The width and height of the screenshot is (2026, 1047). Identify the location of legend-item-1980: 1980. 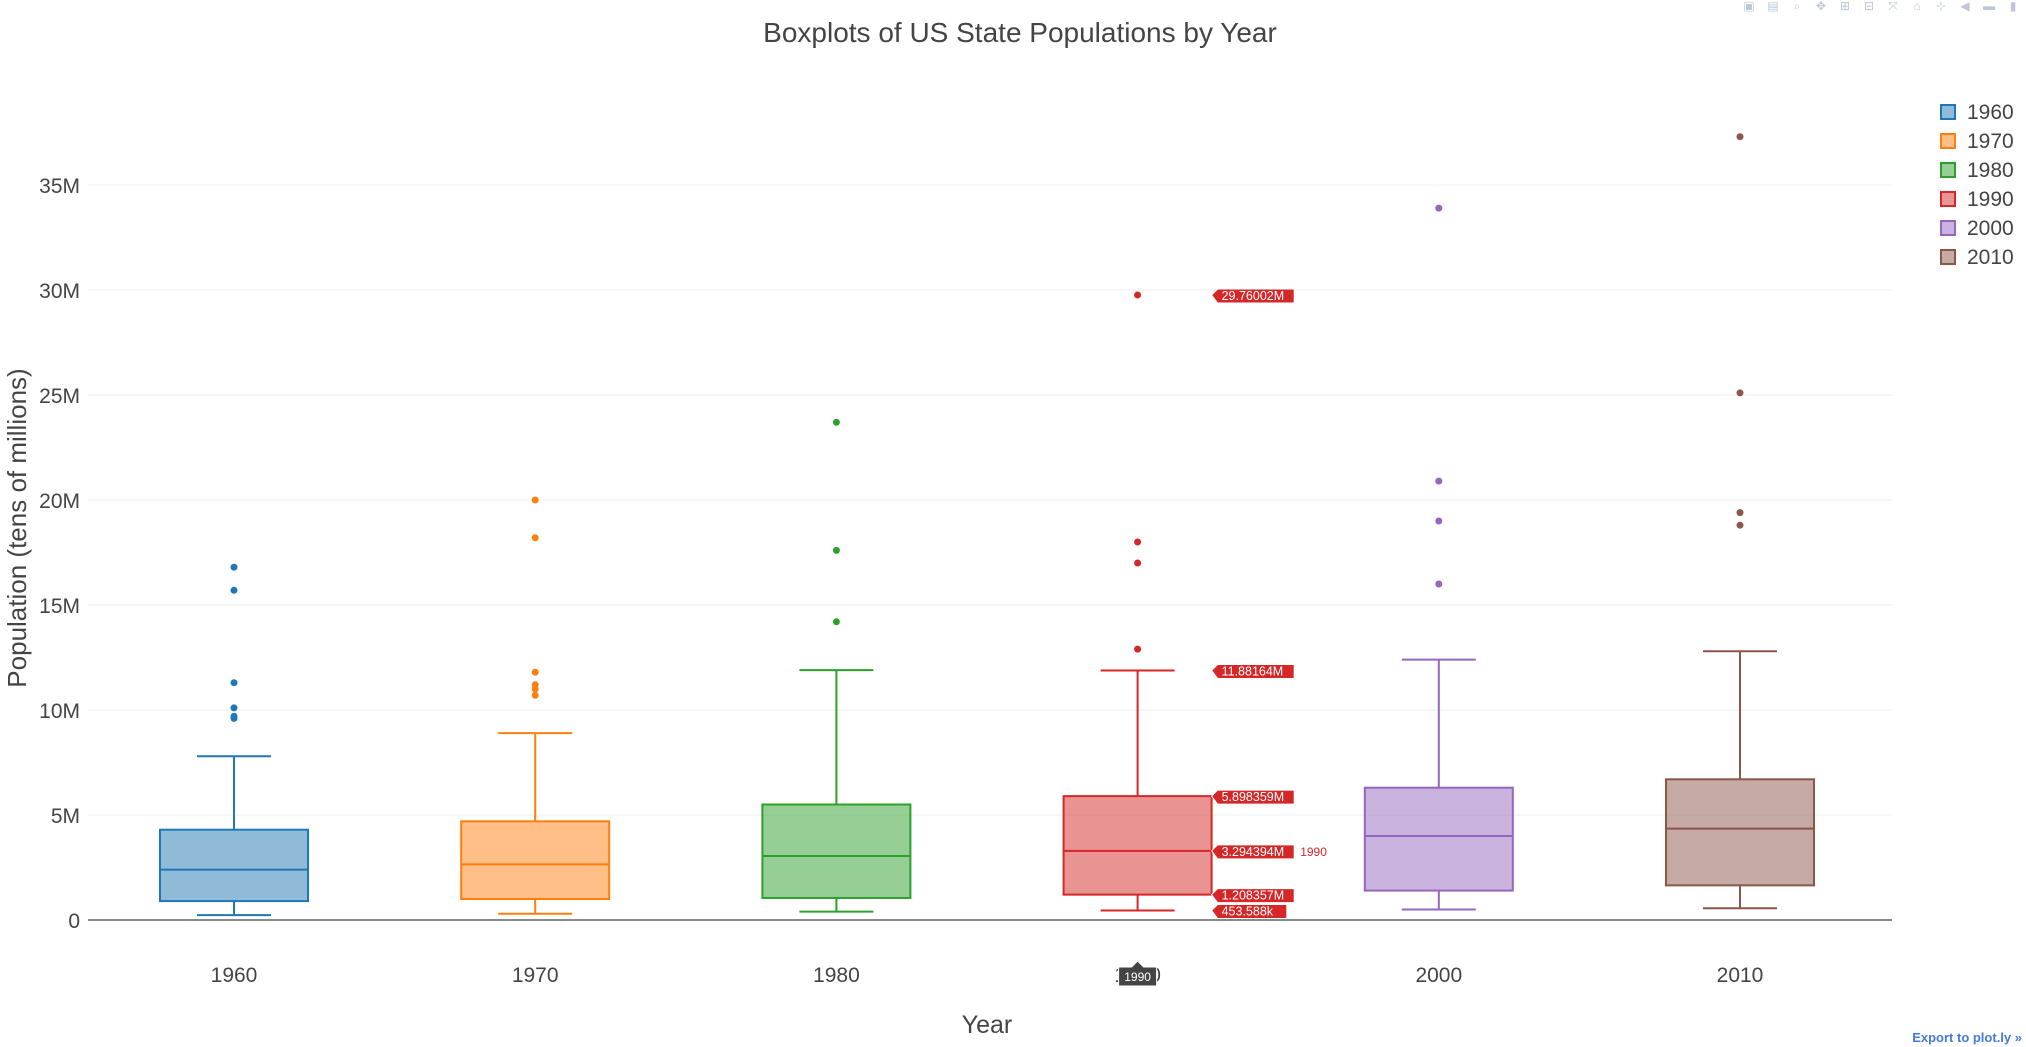
(1977, 170).